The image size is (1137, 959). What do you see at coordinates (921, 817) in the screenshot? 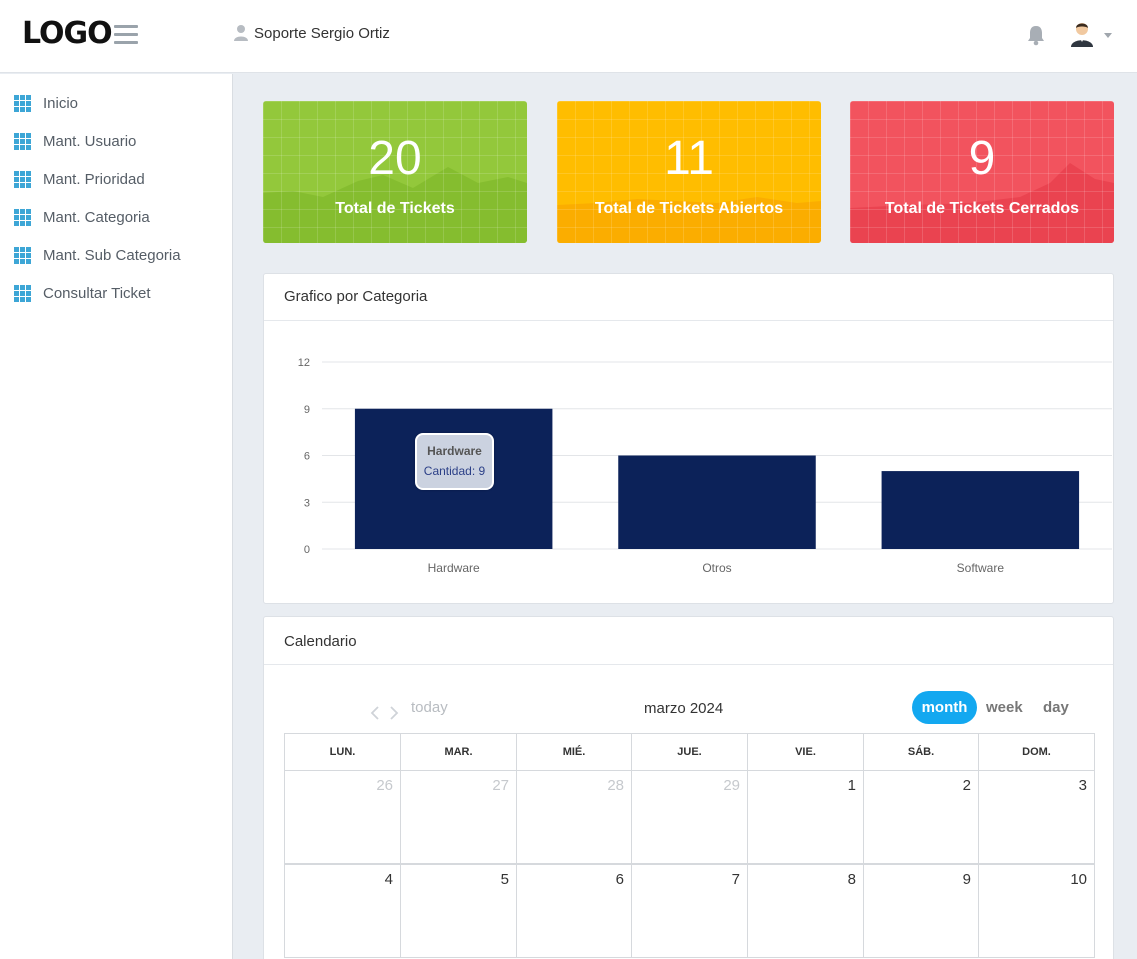
I see `calendar-day-cell: 2` at bounding box center [921, 817].